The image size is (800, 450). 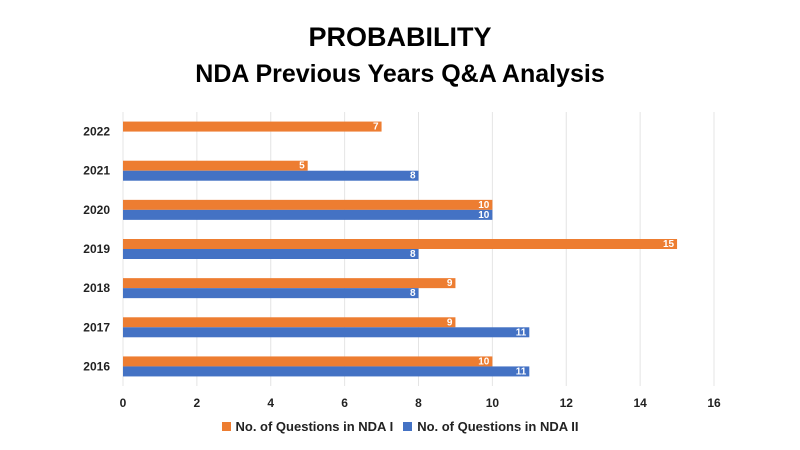 I want to click on x-tick-label: 16, so click(x=714, y=403).